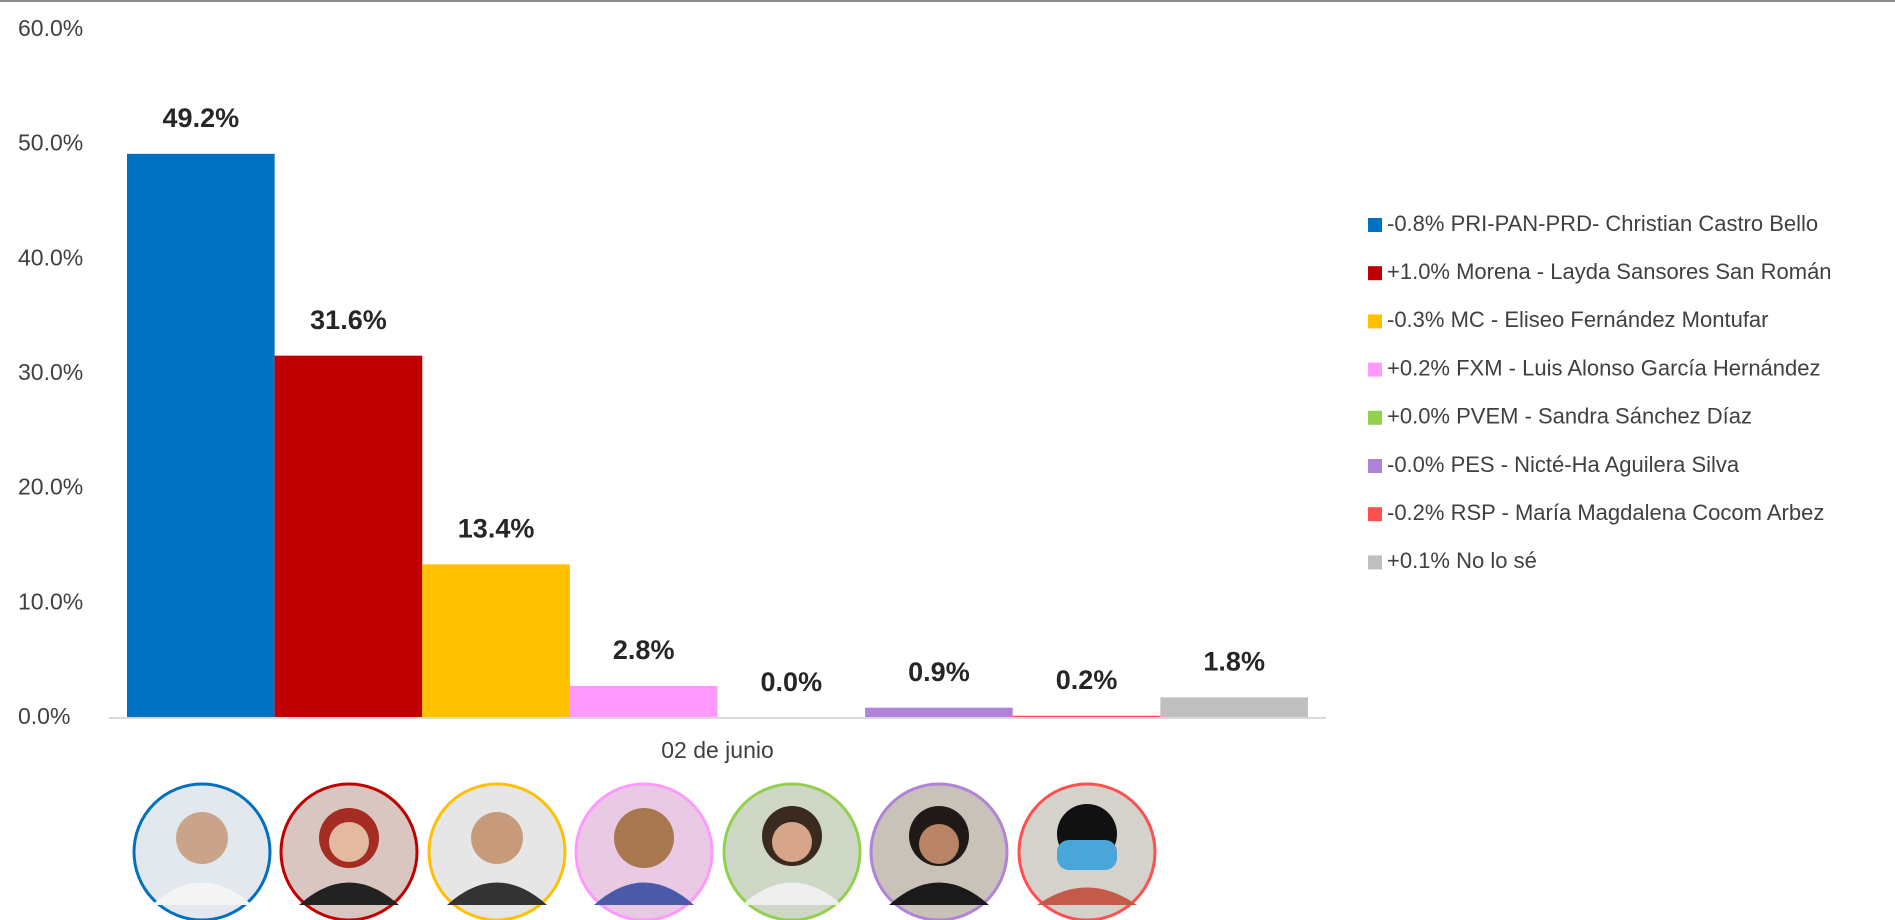  I want to click on legend-label: +0.1% No lo sé, so click(1462, 560).